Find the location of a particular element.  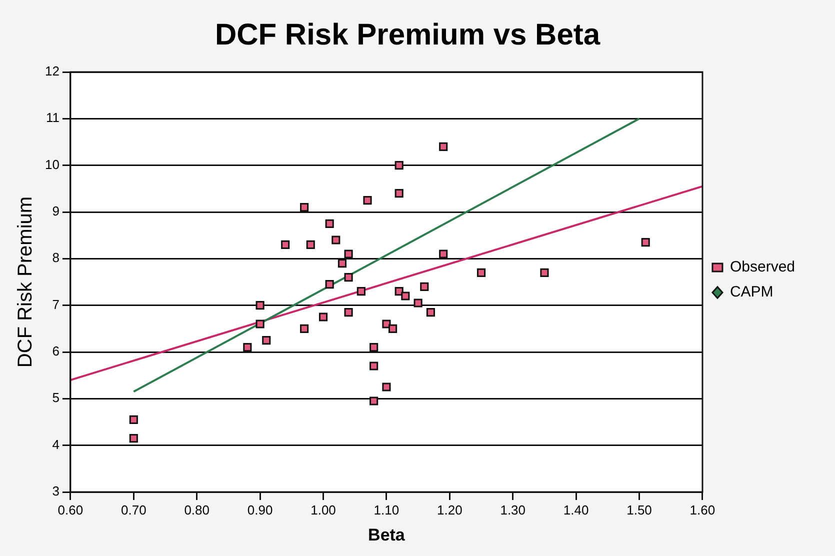

y-tick-label: 9 is located at coordinates (56, 211).